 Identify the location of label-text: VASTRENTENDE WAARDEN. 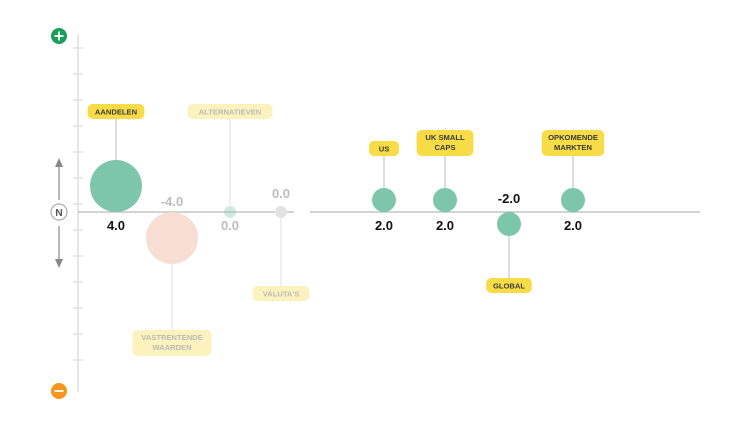
(171, 342).